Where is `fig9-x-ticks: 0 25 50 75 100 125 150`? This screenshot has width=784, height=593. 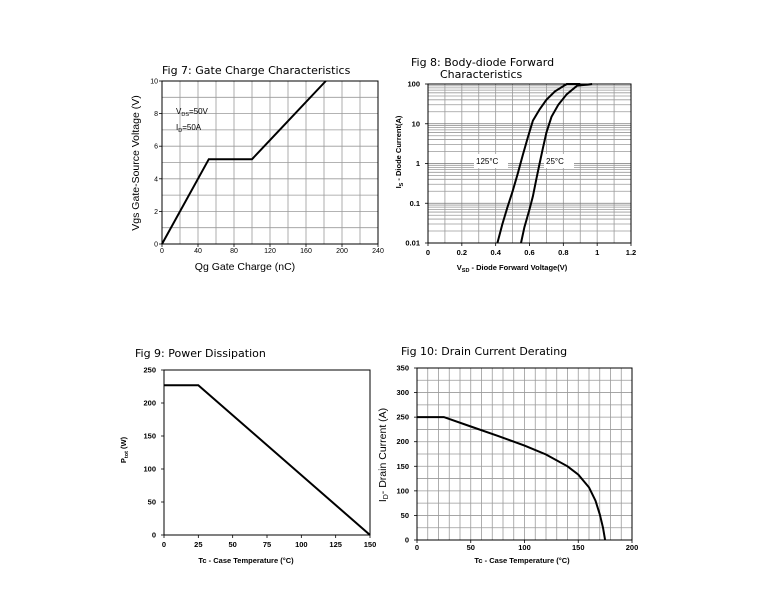
fig9-x-ticks: 0 25 50 75 100 125 150 is located at coordinates (269, 542).